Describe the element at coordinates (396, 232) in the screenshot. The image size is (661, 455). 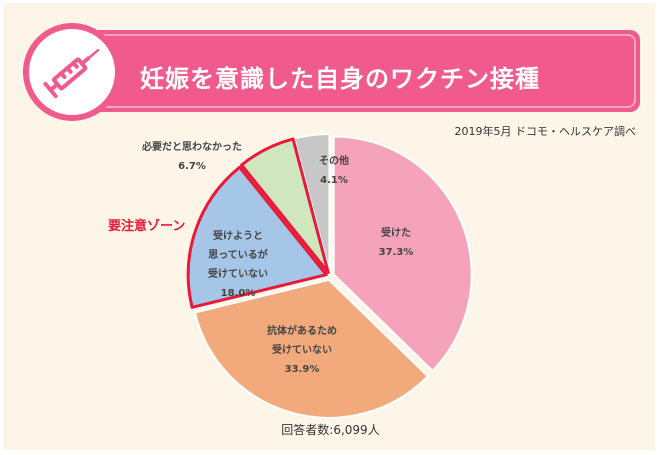
I see `slice-category-label: 受けた` at that location.